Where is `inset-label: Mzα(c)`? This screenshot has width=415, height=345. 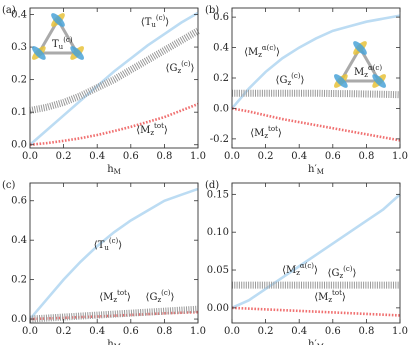
inset-label: Mzα(c) is located at coordinates (368, 71).